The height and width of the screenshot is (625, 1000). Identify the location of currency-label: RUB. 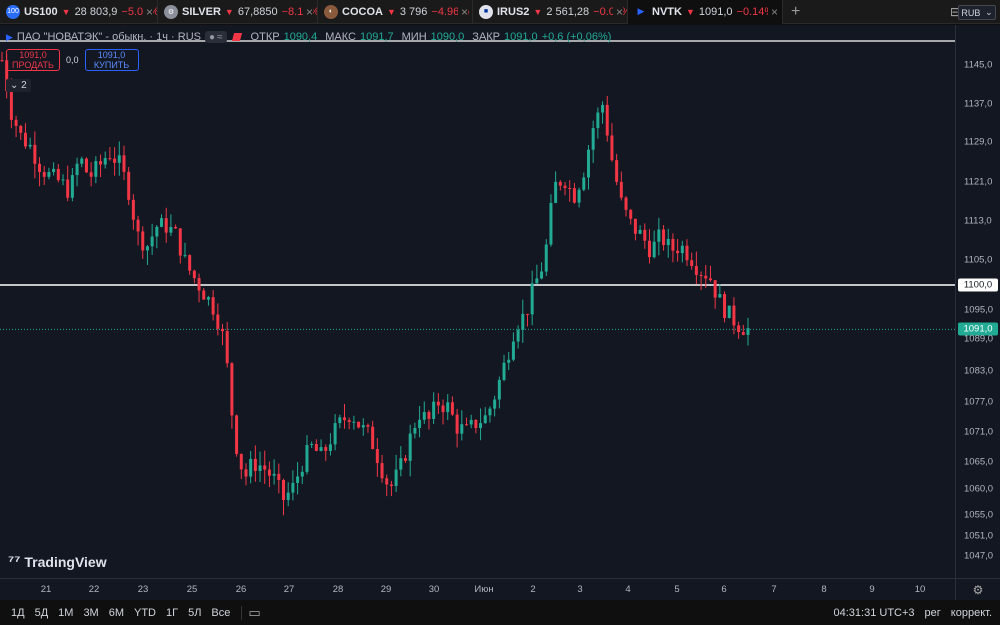
(971, 12).